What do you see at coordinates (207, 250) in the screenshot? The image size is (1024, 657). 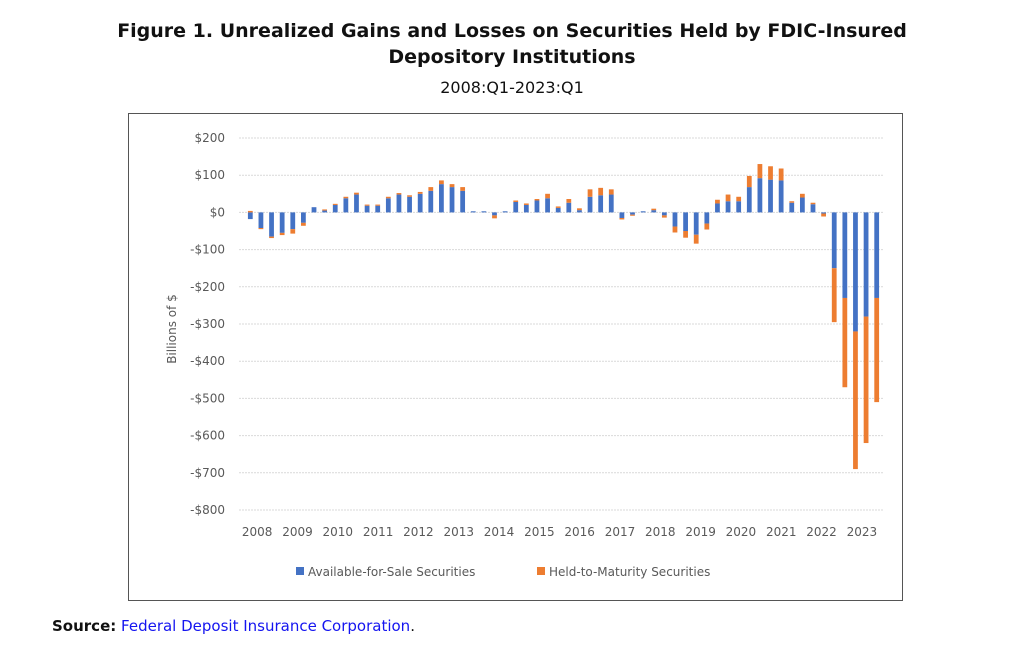 I see `y-tick-label: -$100` at bounding box center [207, 250].